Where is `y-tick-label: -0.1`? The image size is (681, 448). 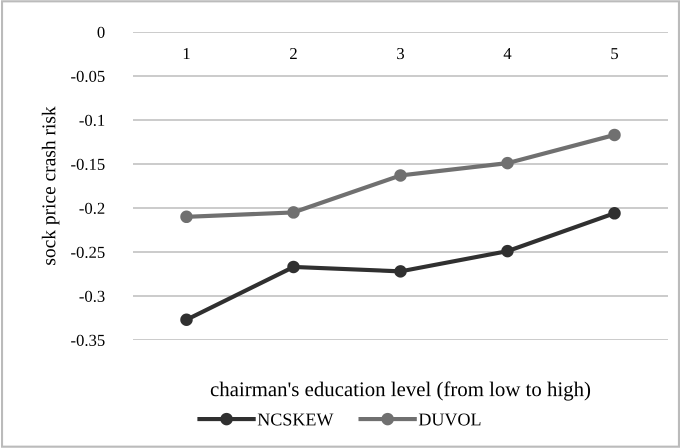 y-tick-label: -0.1 is located at coordinates (91, 120).